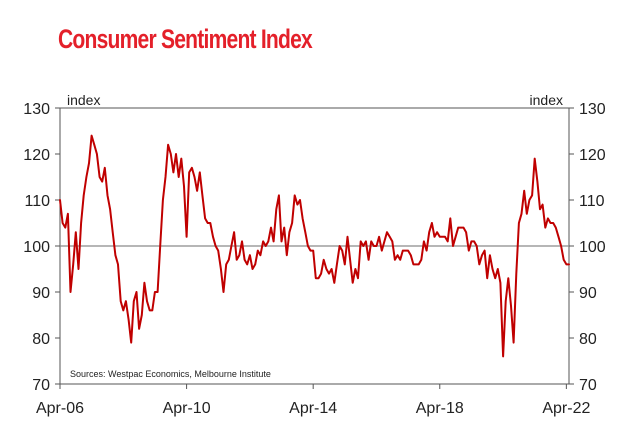 This screenshot has width=633, height=447. What do you see at coordinates (41, 339) in the screenshot?
I see `y-tick-label-left: 80` at bounding box center [41, 339].